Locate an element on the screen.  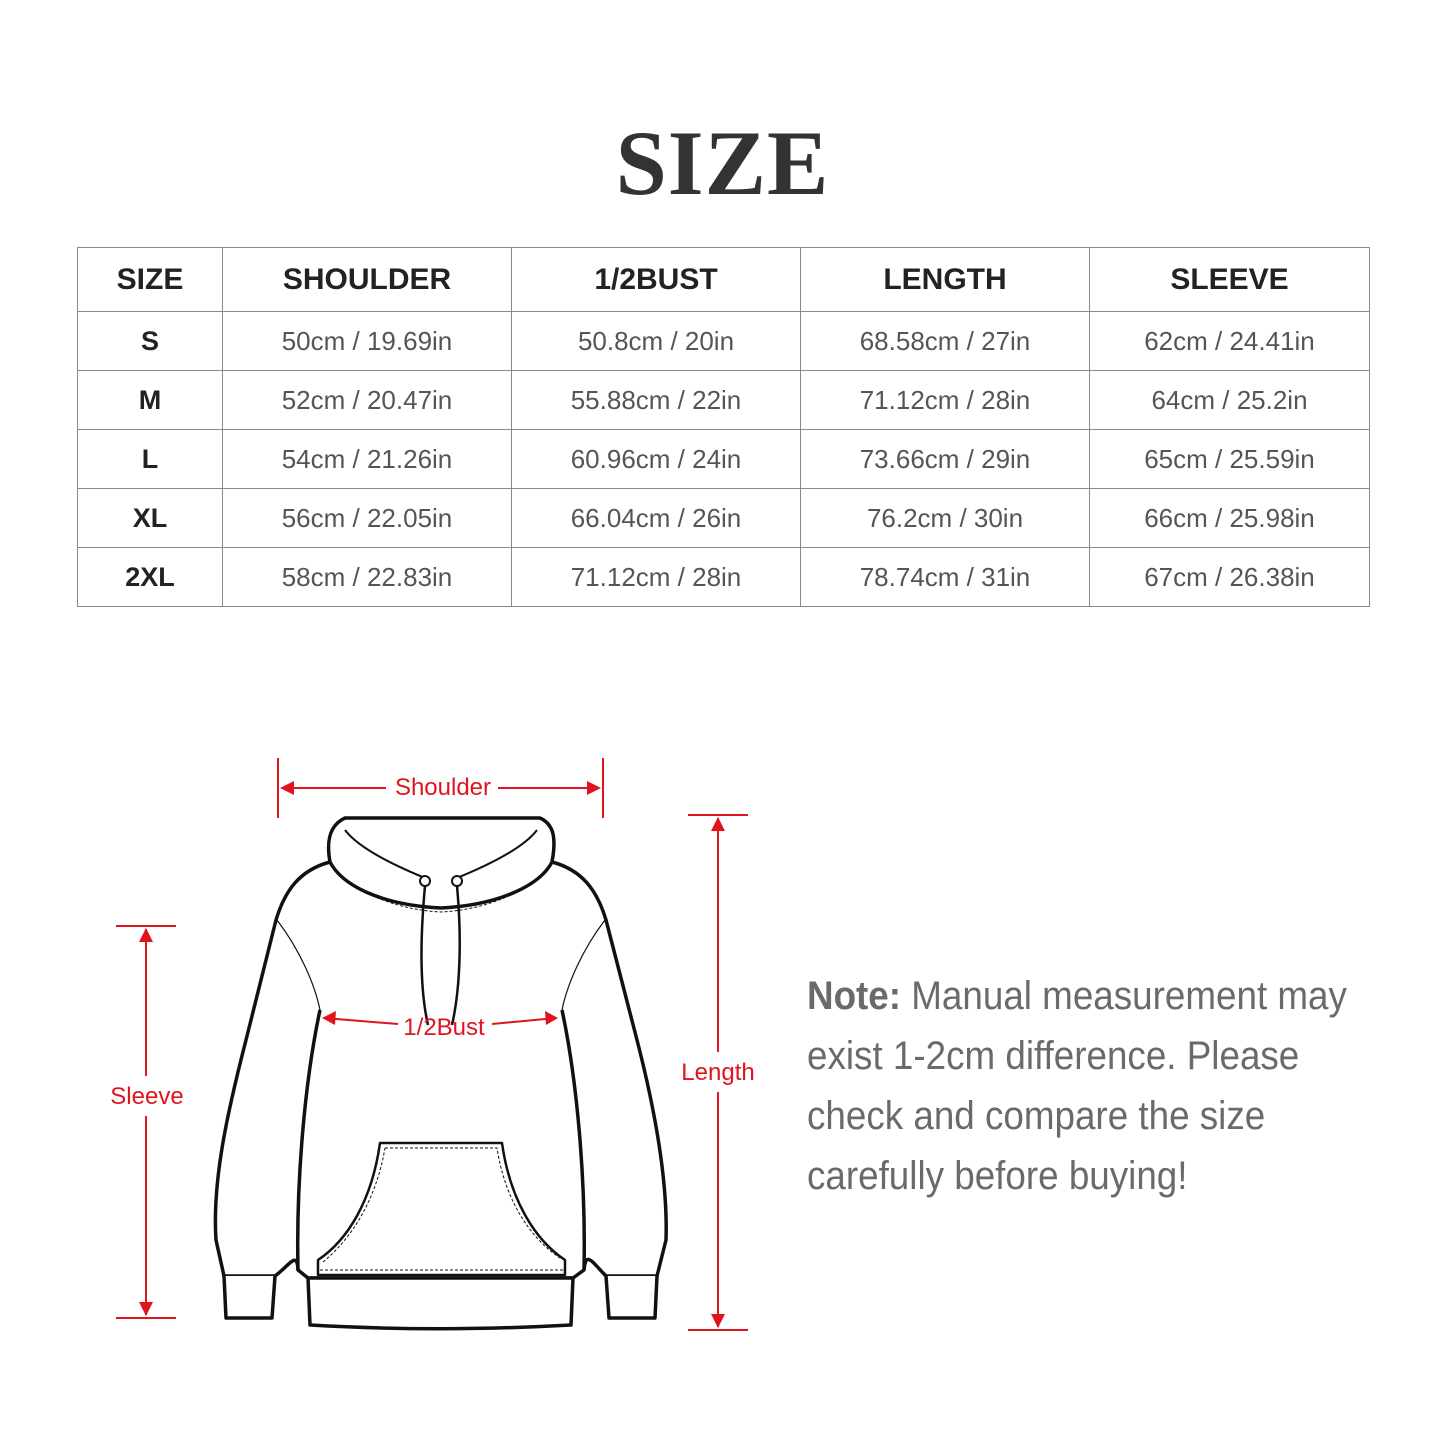
table-header-row: SIZE SHOULDER 1/2BUST LENGTH SLEEVE is located at coordinates (723, 279).